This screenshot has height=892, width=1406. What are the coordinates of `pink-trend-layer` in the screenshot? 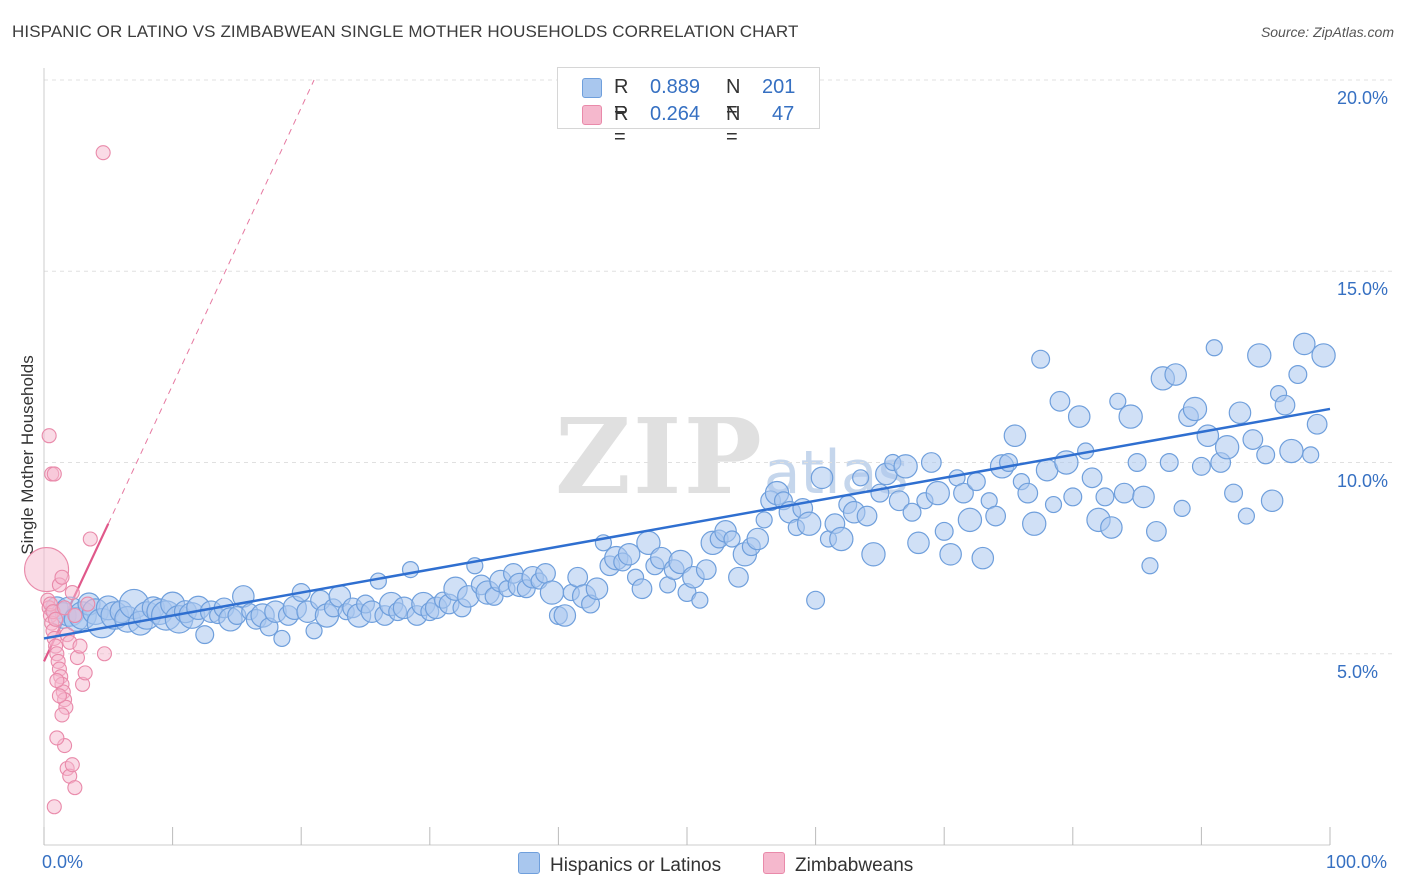 It's located at (179, 370).